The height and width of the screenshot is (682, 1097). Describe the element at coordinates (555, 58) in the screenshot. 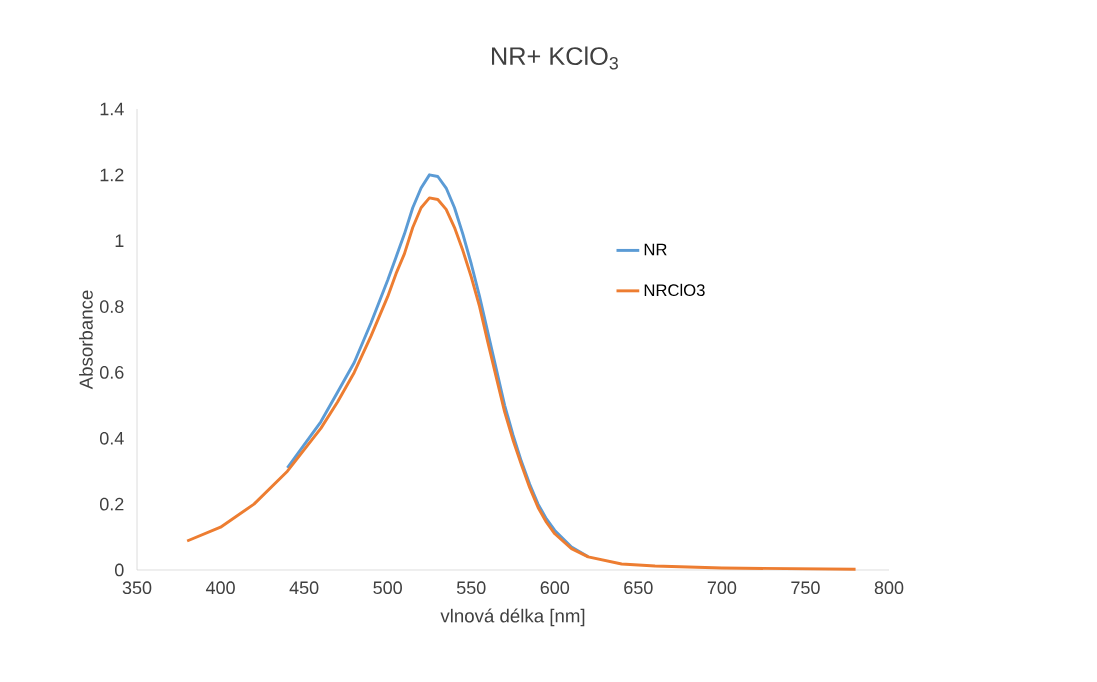

I see `chart-title: NR+ KClO$_{3}$` at that location.